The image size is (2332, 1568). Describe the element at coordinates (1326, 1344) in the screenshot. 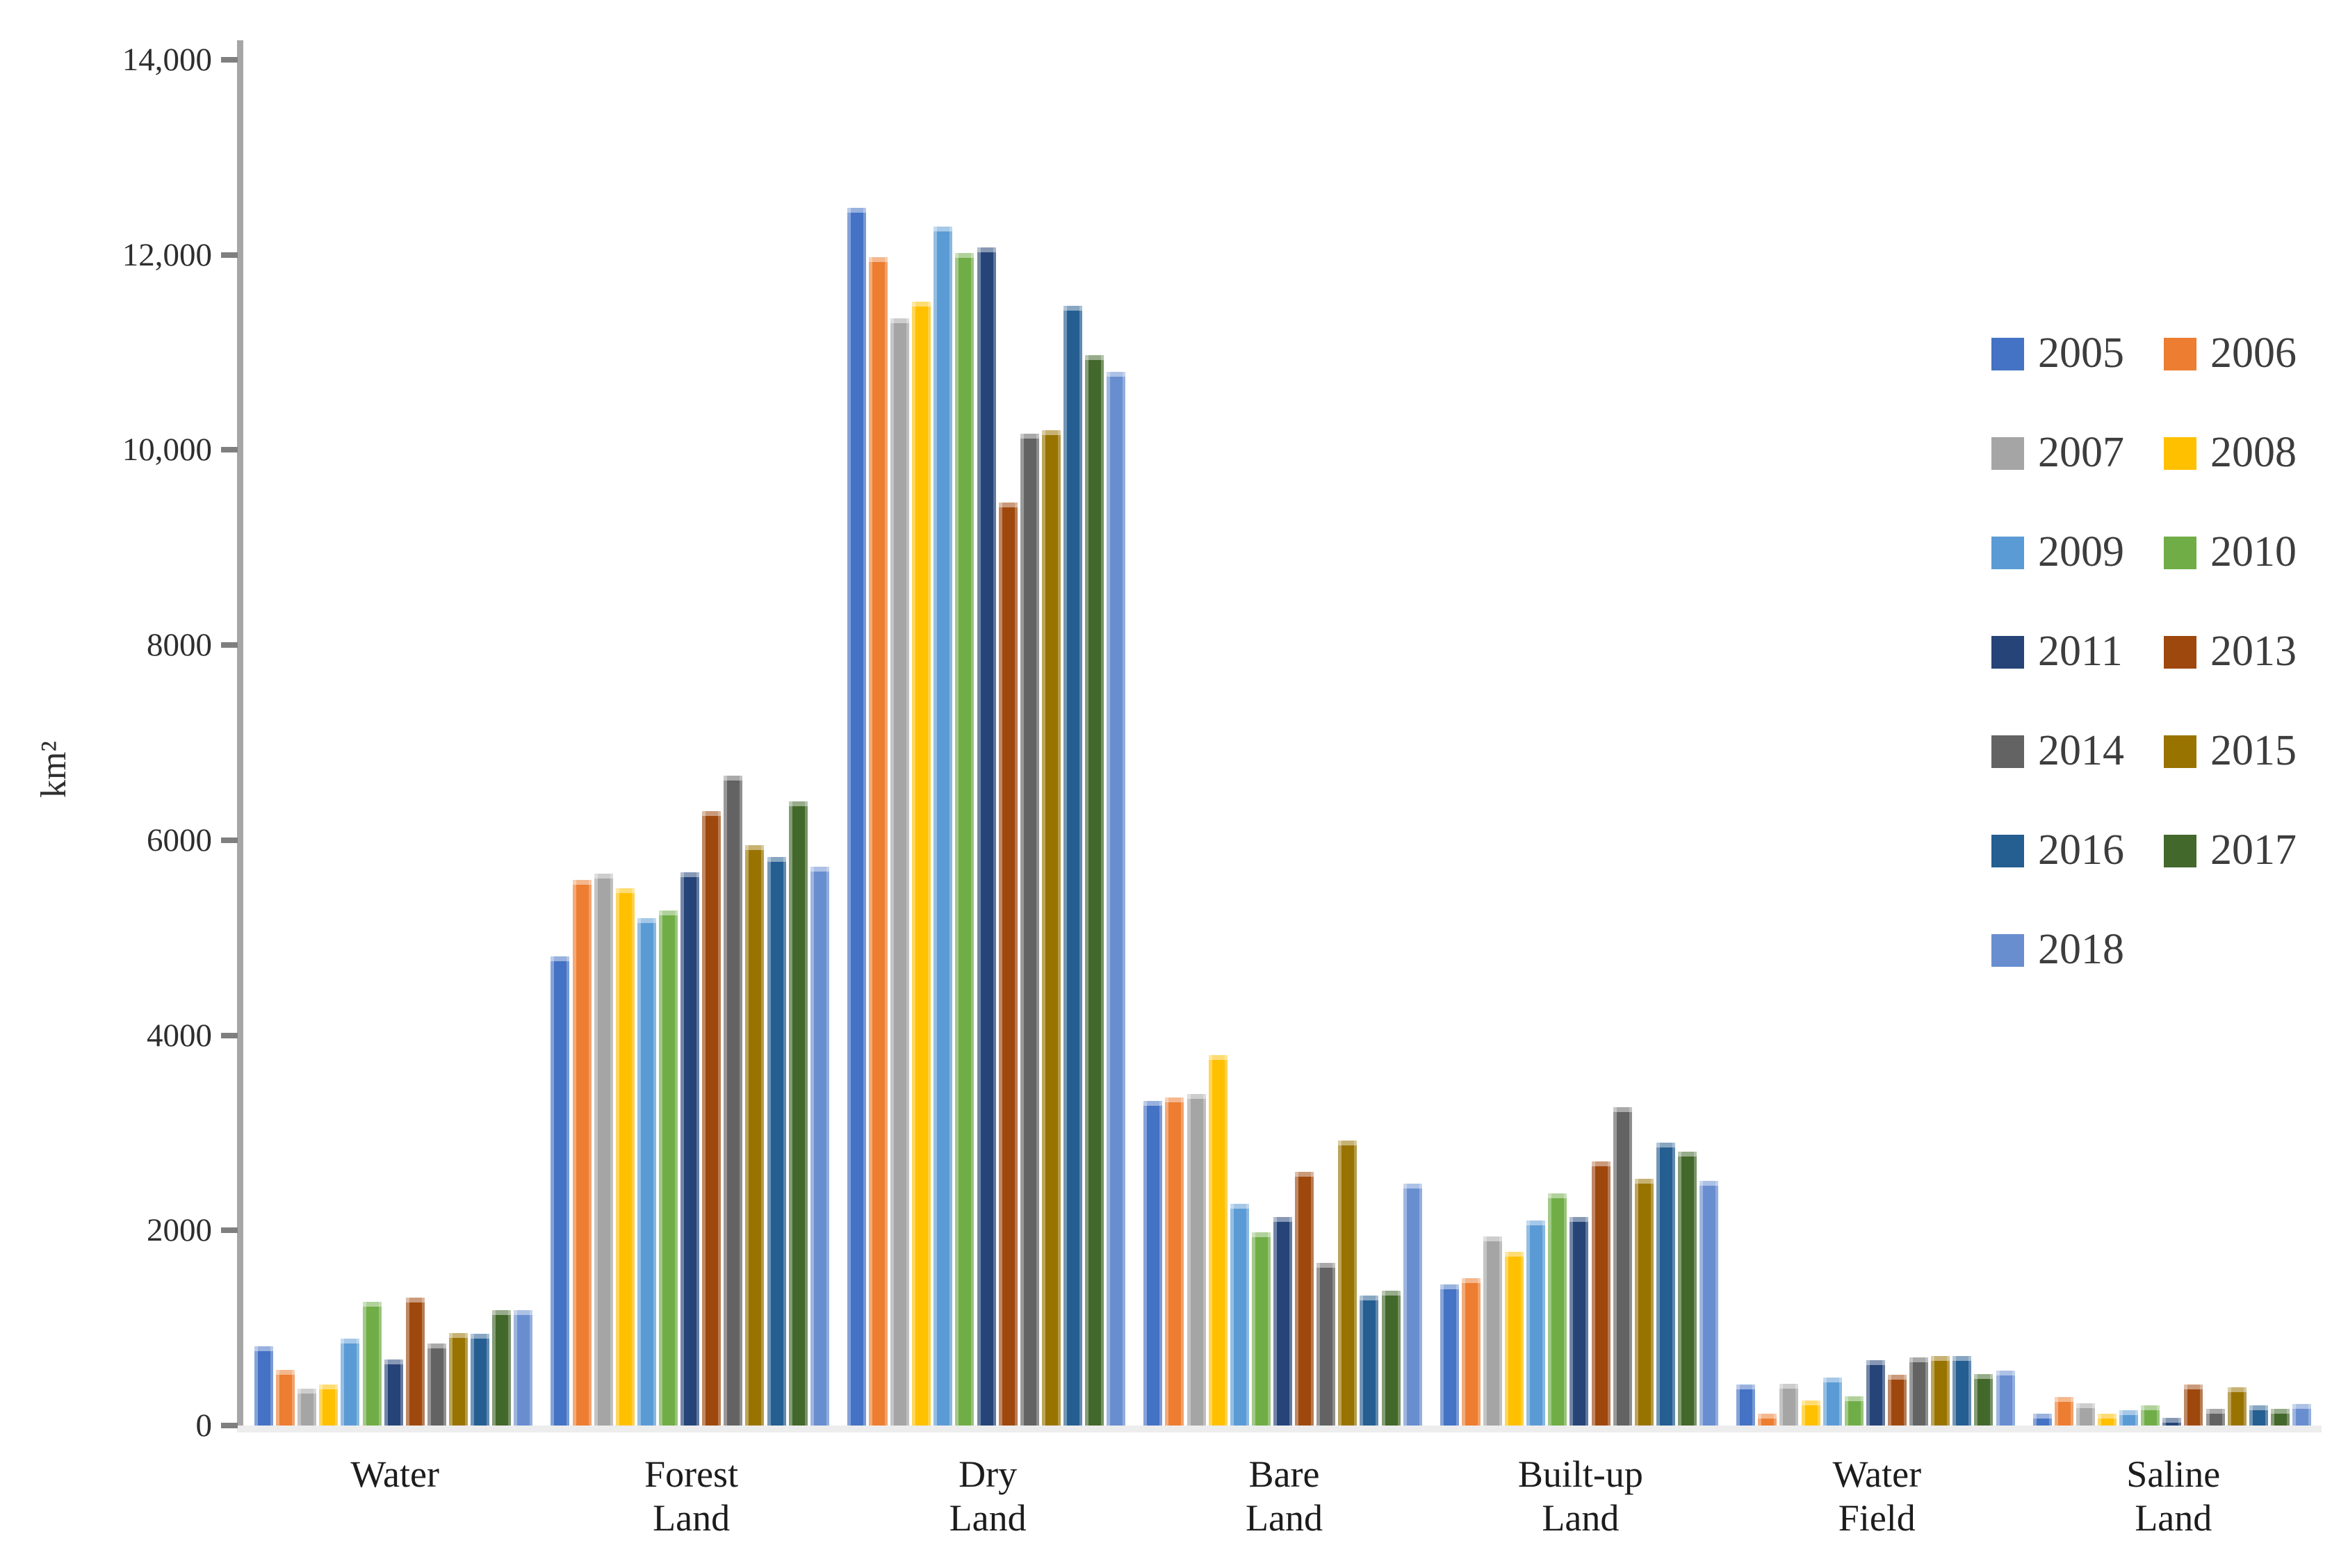

I see `bar-2014-bare-land` at that location.